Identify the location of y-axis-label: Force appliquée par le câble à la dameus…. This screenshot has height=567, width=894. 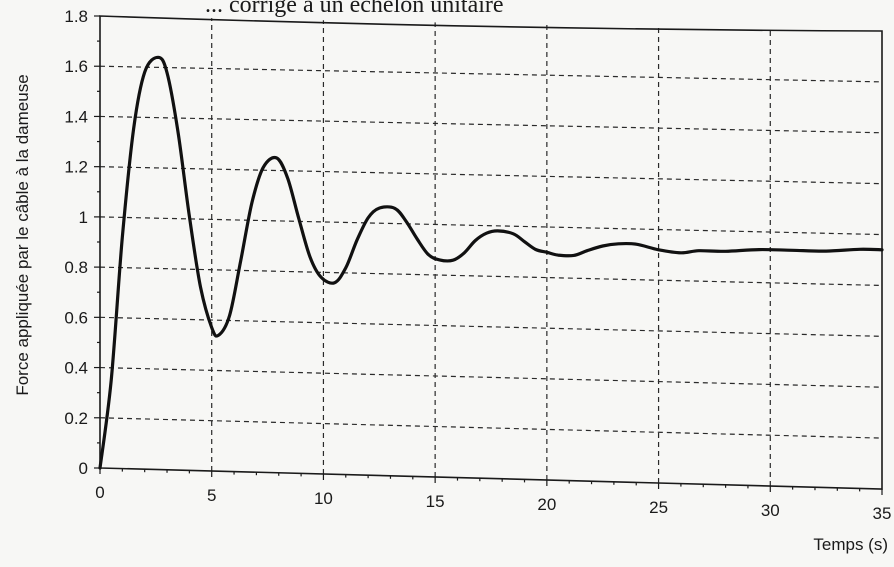
(22, 234).